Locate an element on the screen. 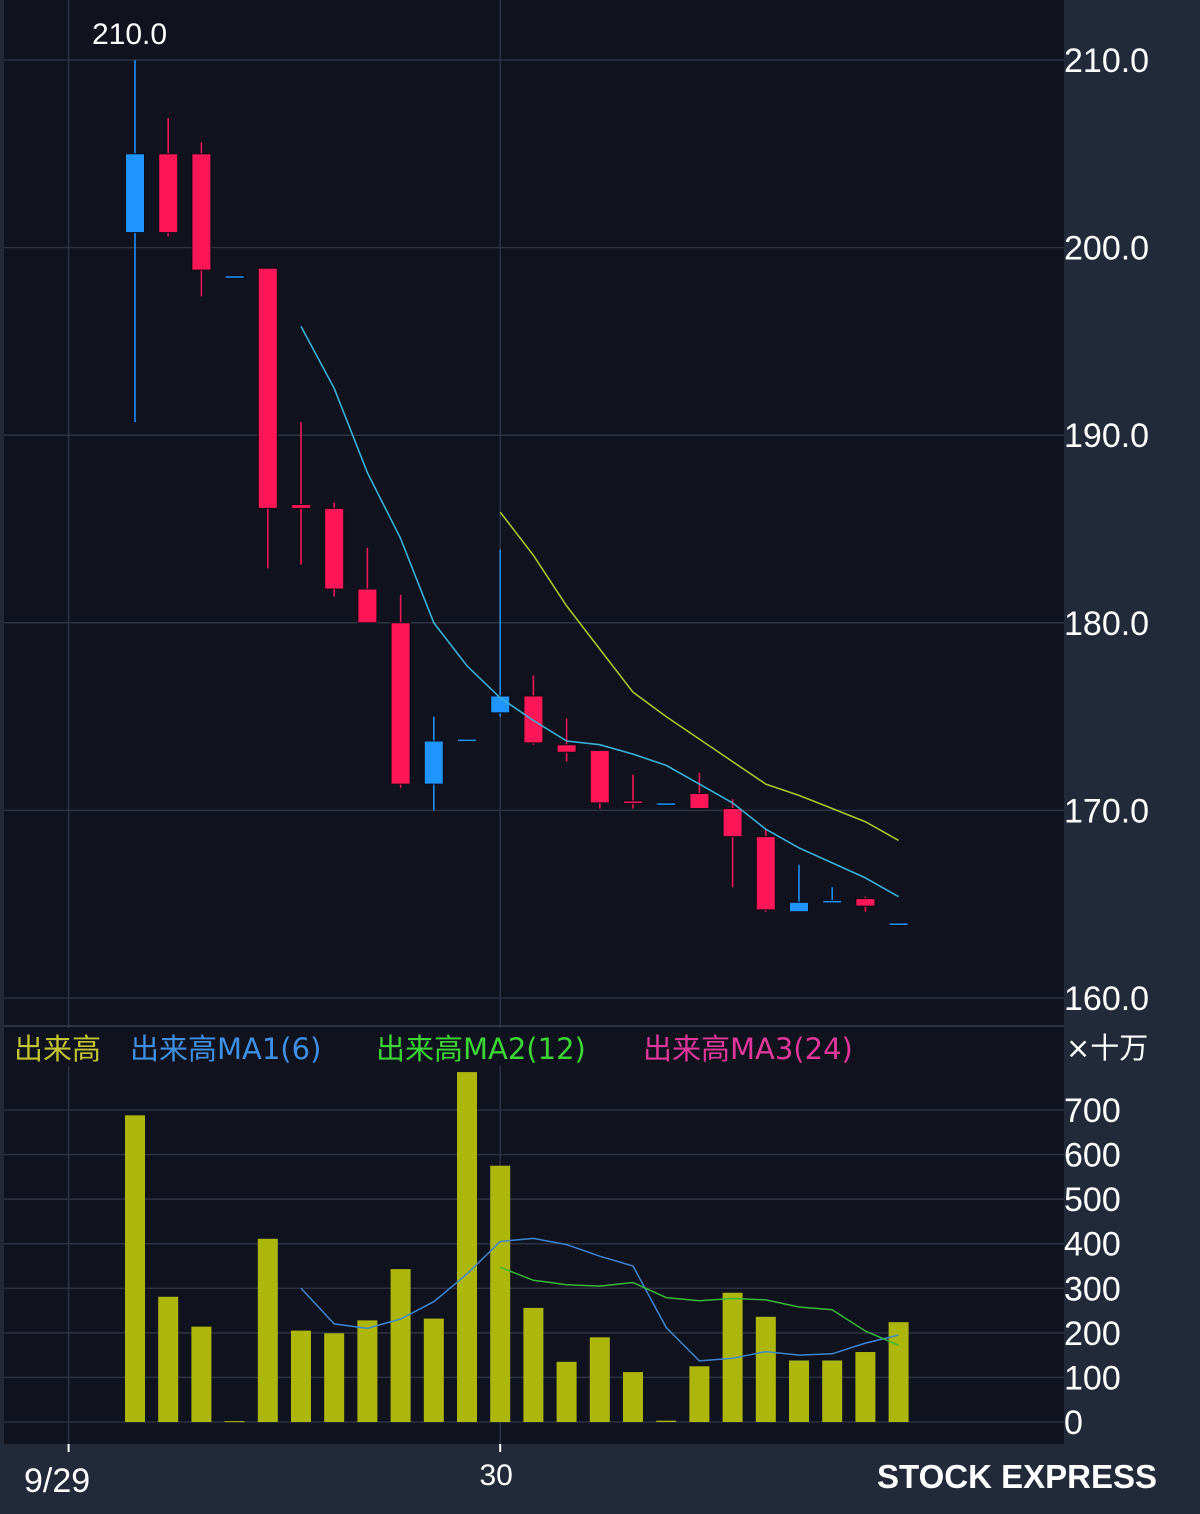 The height and width of the screenshot is (1514, 1200). high-price-label: 210.0 is located at coordinates (129, 34).